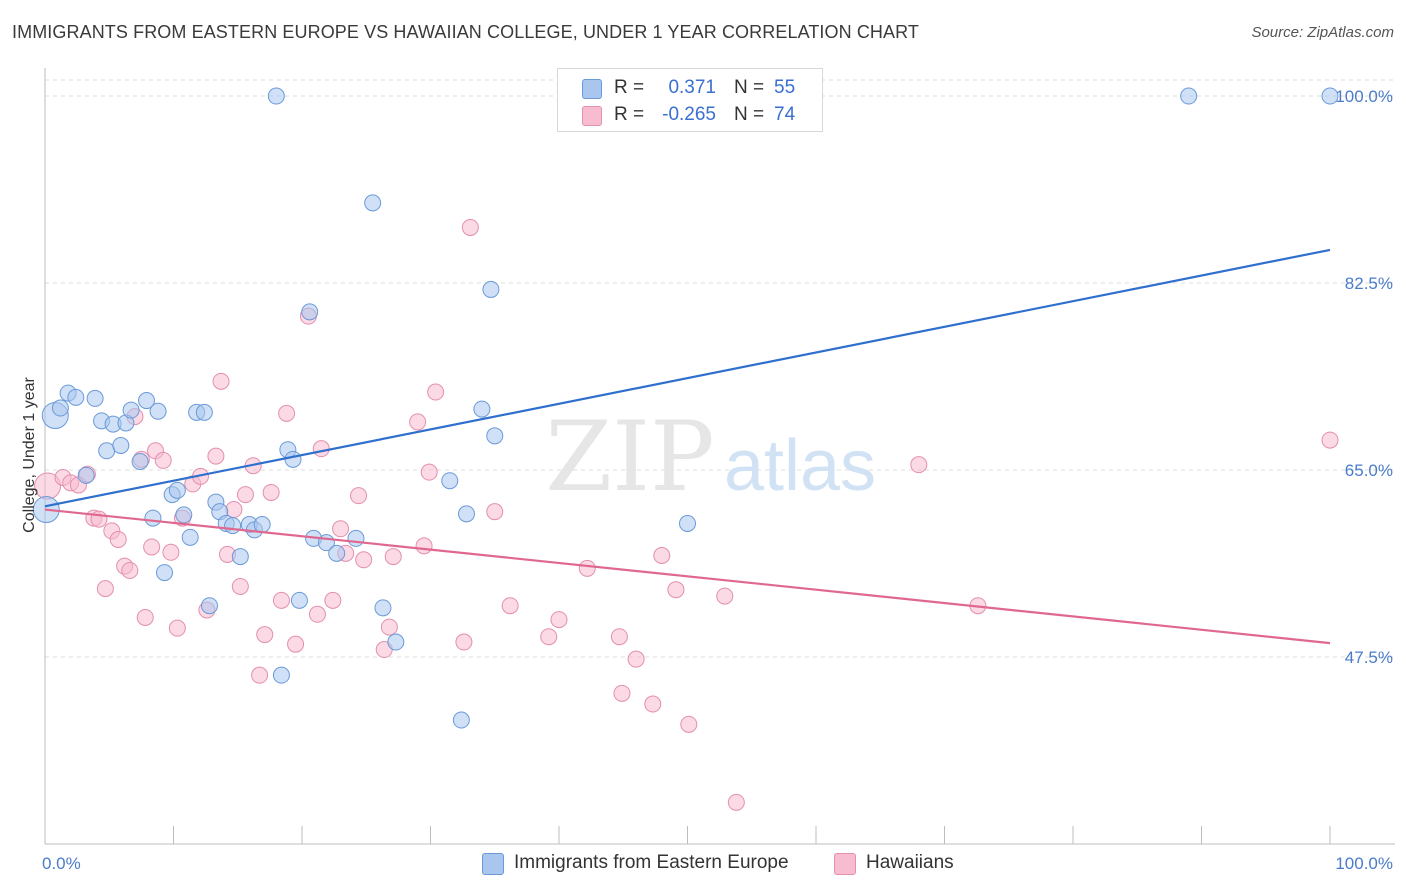  What do you see at coordinates (592, 89) in the screenshot?
I see `legend-swatch-blue` at bounding box center [592, 89].